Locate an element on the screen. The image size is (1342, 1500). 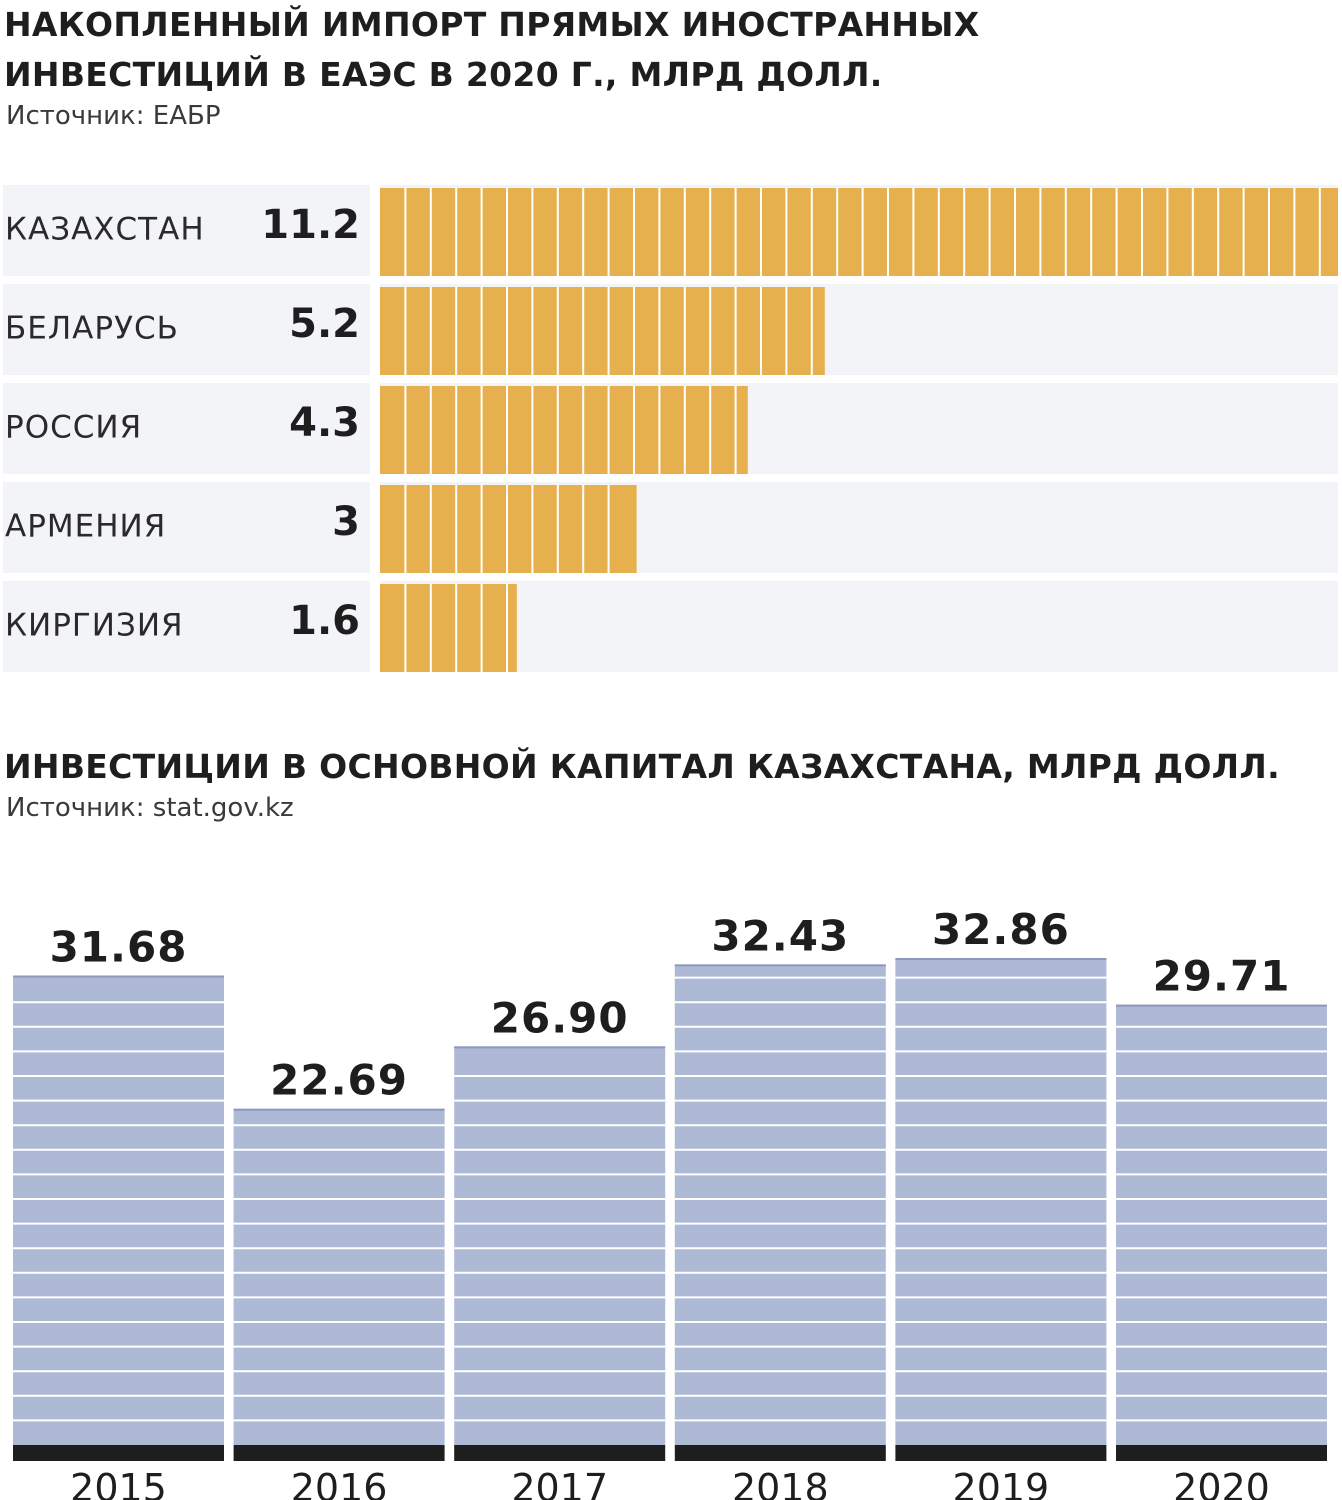
chart1-title-line2: ИНВЕСТИЦИЙ В ЕАЭС В 2020 Г., МЛРД ДОЛЛ. is located at coordinates (443, 74).